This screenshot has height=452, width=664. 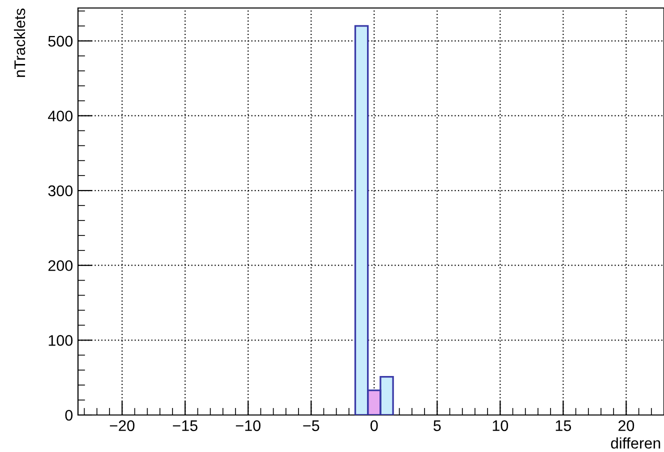 What do you see at coordinates (437, 426) in the screenshot?
I see `x-tick-label: 5` at bounding box center [437, 426].